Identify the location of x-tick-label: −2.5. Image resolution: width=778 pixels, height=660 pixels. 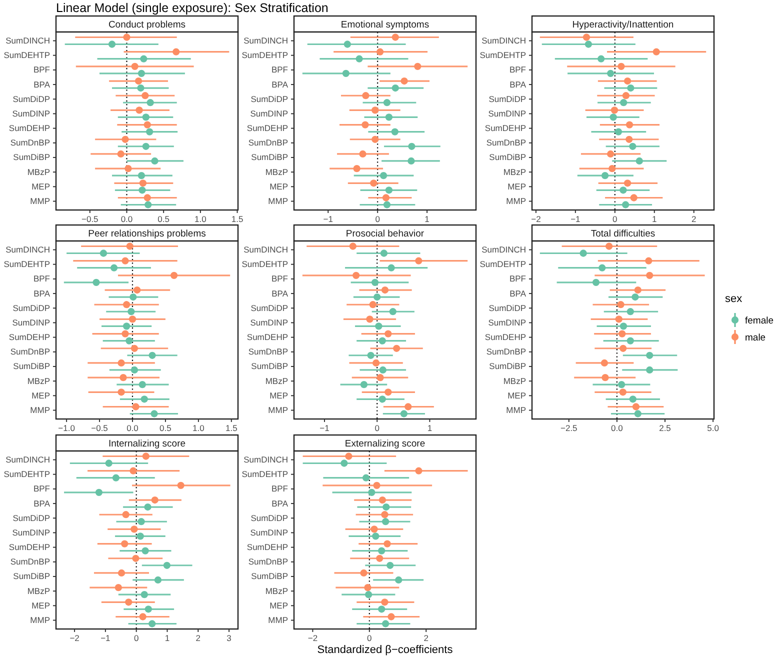
(569, 428).